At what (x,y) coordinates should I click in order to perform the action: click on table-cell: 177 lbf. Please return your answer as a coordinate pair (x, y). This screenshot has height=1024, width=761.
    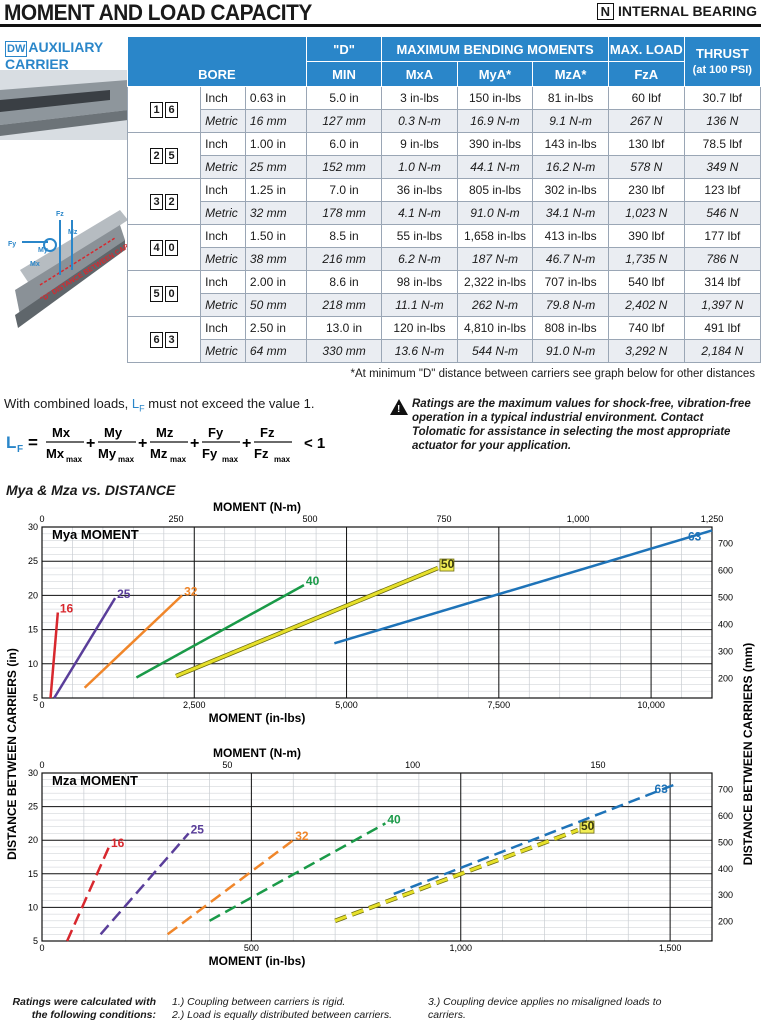
    Looking at the image, I should click on (722, 236).